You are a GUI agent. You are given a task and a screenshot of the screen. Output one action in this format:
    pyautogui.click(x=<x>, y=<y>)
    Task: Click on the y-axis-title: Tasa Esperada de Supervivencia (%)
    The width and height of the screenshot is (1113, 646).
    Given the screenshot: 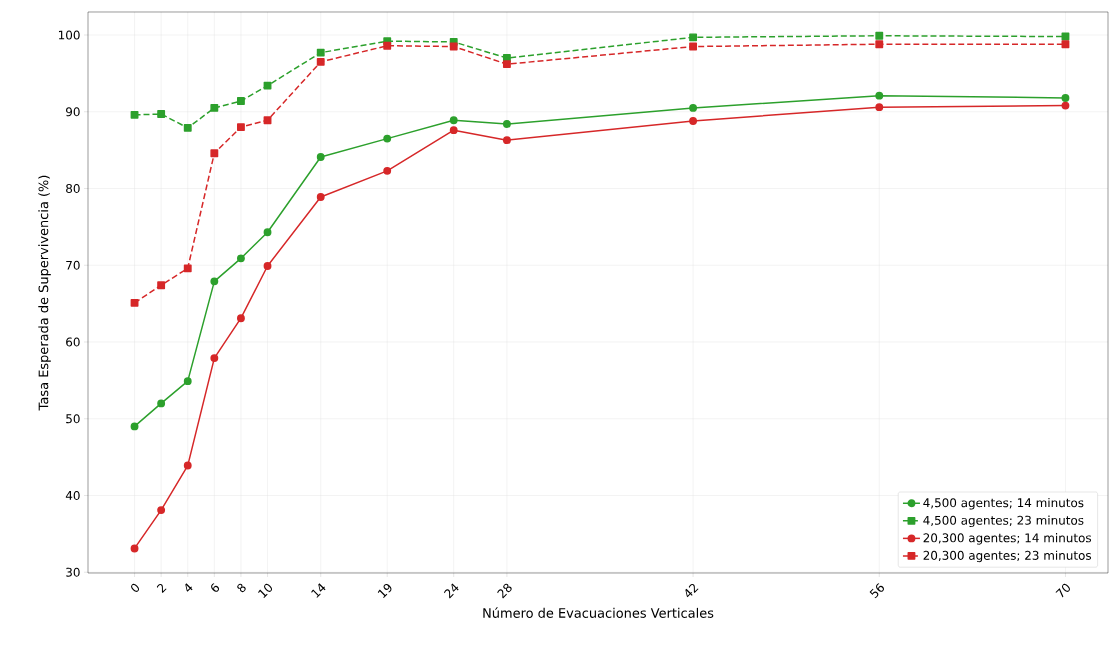 What is the action you would take?
    pyautogui.click(x=44, y=293)
    